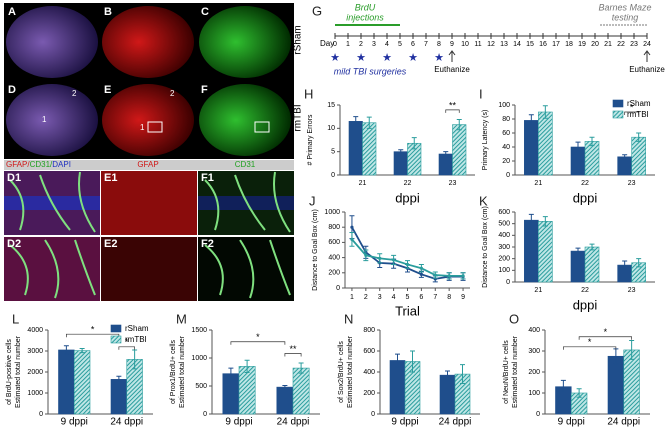 This screenshot has width=669, height=448. Describe the element at coordinates (543, 44) in the screenshot. I see `day-number: 16` at that location.